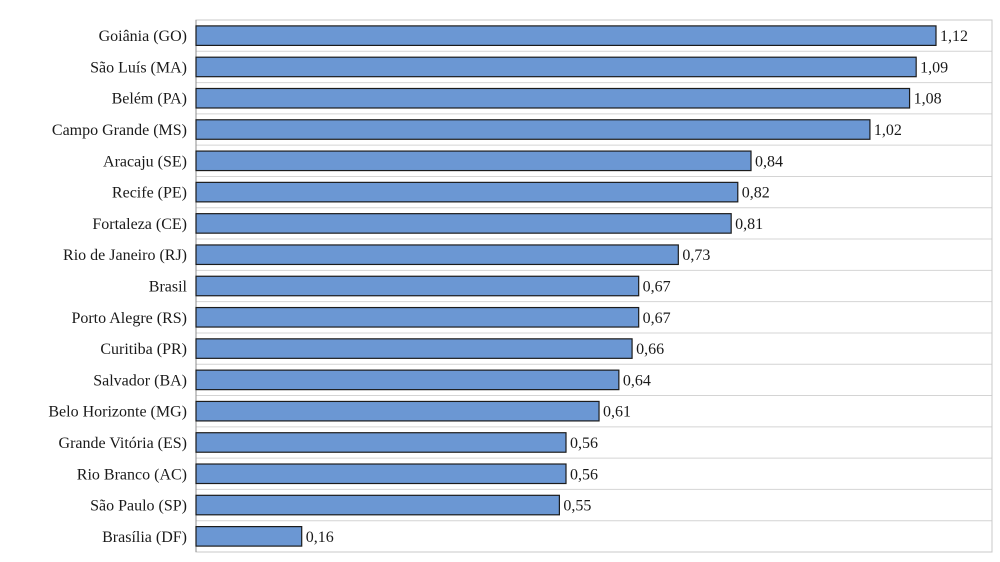 The image size is (1000, 562). What do you see at coordinates (149, 193) in the screenshot?
I see `category-label: Recife (PE)` at bounding box center [149, 193].